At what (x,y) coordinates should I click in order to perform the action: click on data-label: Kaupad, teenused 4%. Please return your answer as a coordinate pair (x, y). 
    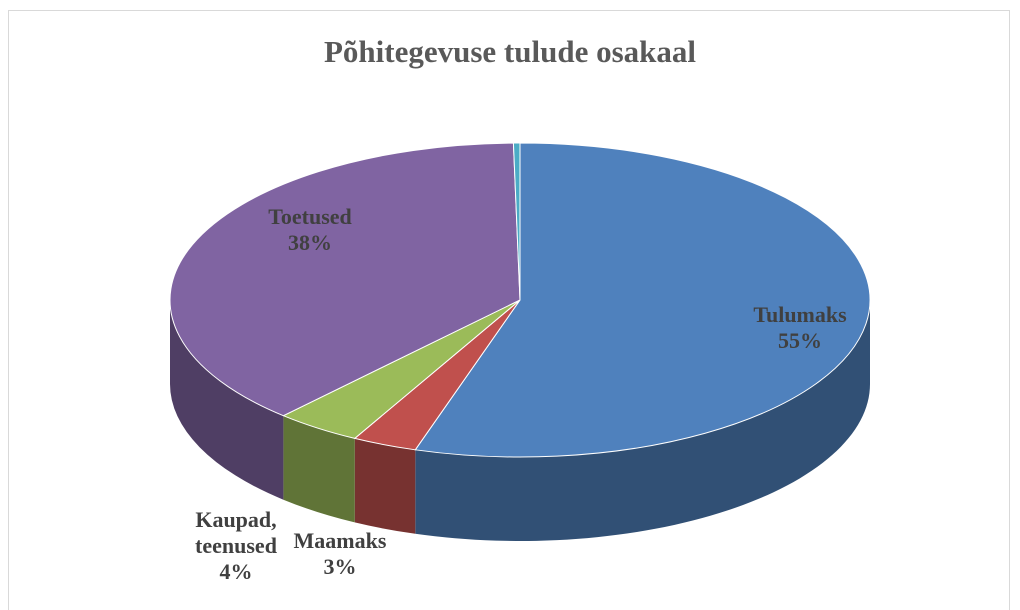
    Looking at the image, I should click on (236, 546).